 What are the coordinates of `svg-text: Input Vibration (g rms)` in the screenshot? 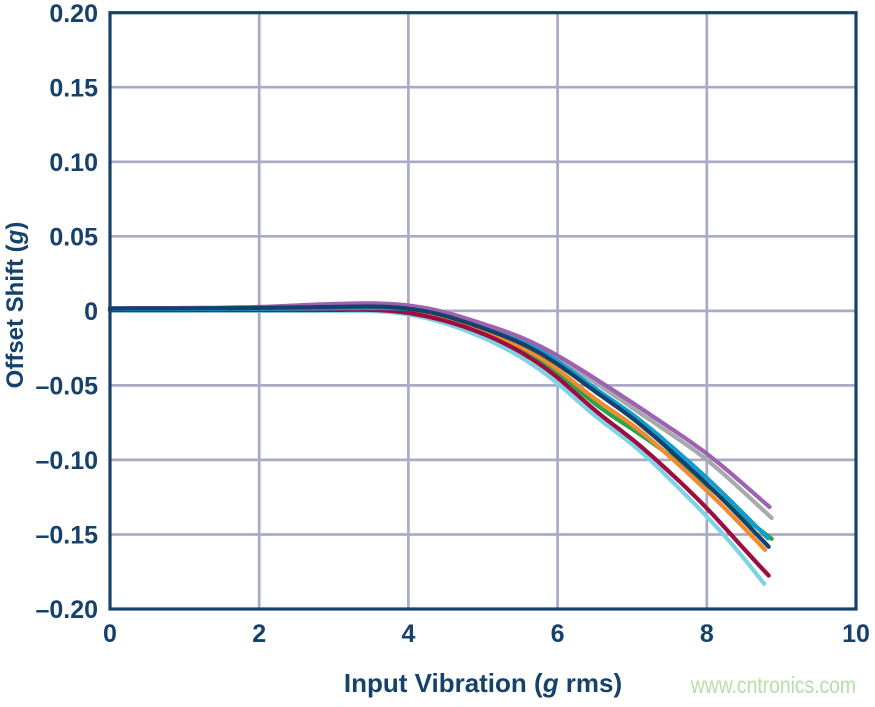 It's located at (483, 683).